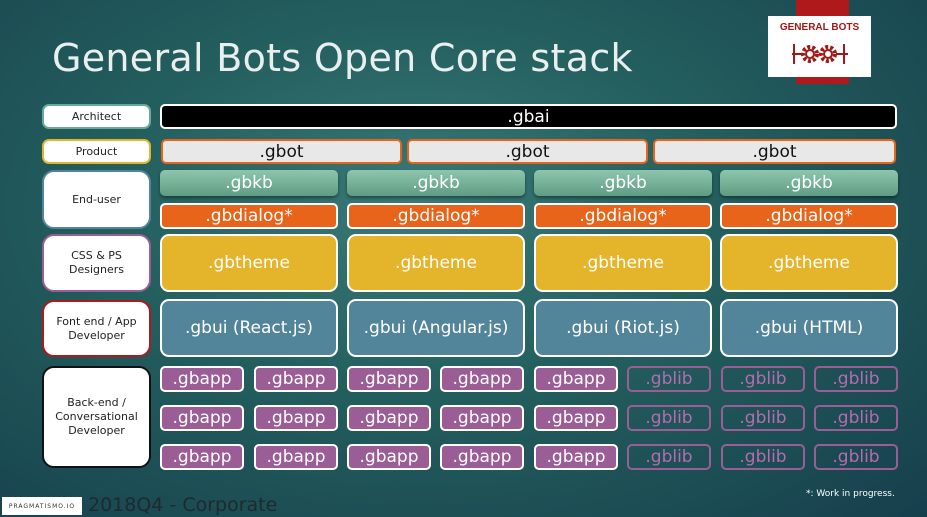 Image resolution: width=927 pixels, height=517 pixels. What do you see at coordinates (819, 27) in the screenshot?
I see `logo-text: GENERAL BOTS` at bounding box center [819, 27].